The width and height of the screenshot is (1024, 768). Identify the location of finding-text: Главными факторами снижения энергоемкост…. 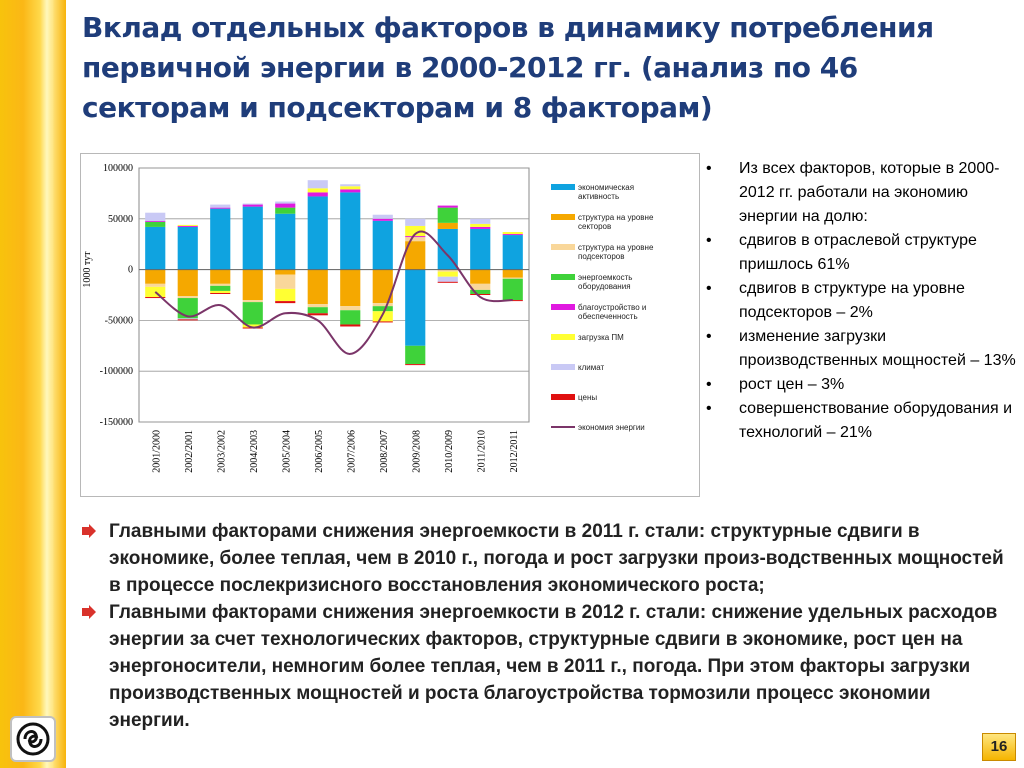
(556, 558).